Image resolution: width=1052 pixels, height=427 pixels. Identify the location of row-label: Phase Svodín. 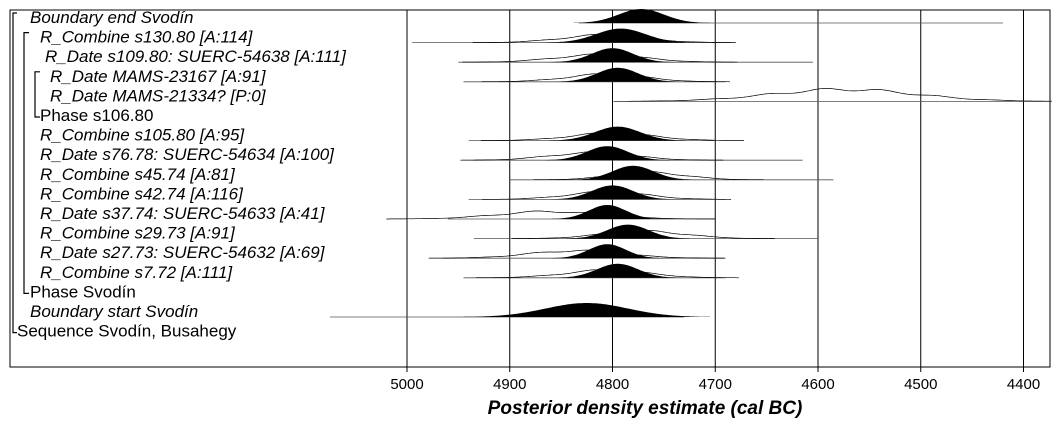
(83, 291).